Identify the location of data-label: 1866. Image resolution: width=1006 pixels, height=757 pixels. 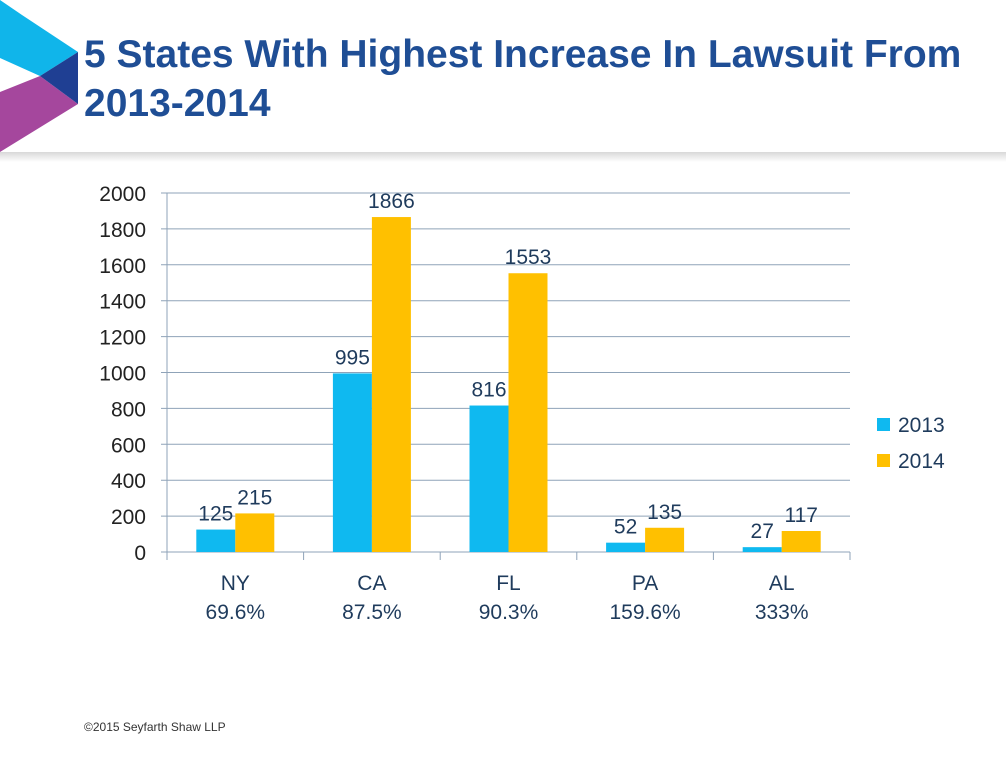
(391, 201).